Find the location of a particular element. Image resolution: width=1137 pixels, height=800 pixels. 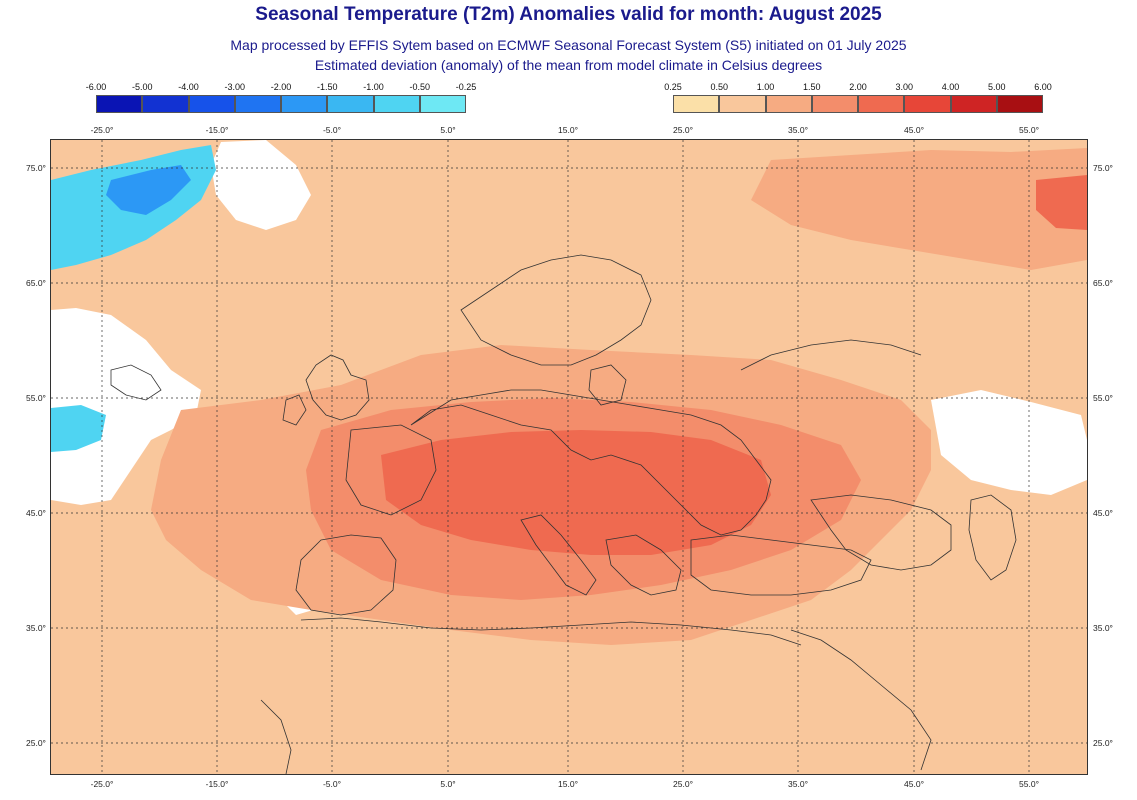

legend-warm-label: 4.00 is located at coordinates (950, 87).